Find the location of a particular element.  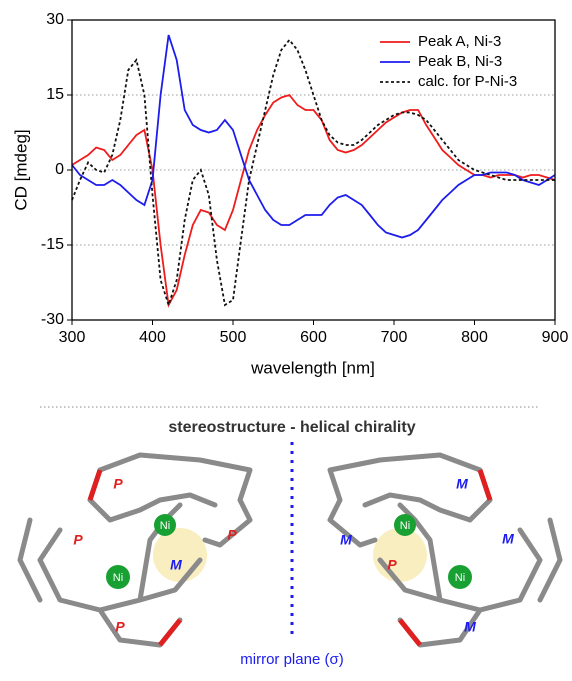

structure-title: stereostructure - helical chirality is located at coordinates (291, 427).